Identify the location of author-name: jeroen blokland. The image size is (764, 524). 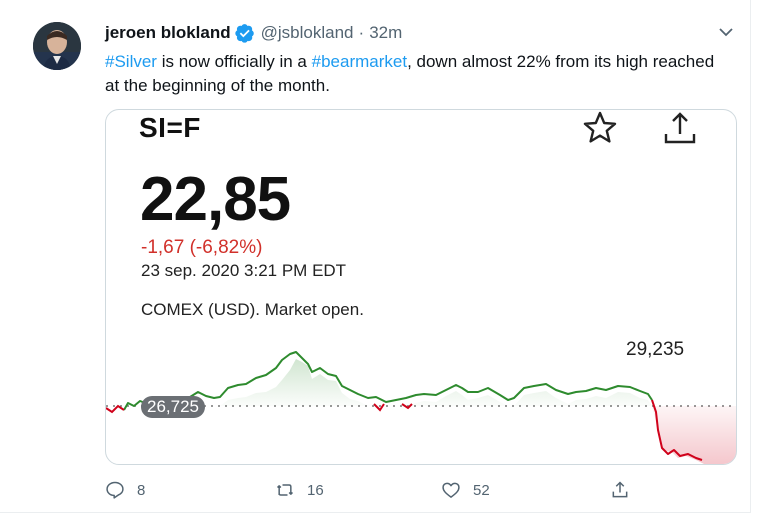
(168, 32).